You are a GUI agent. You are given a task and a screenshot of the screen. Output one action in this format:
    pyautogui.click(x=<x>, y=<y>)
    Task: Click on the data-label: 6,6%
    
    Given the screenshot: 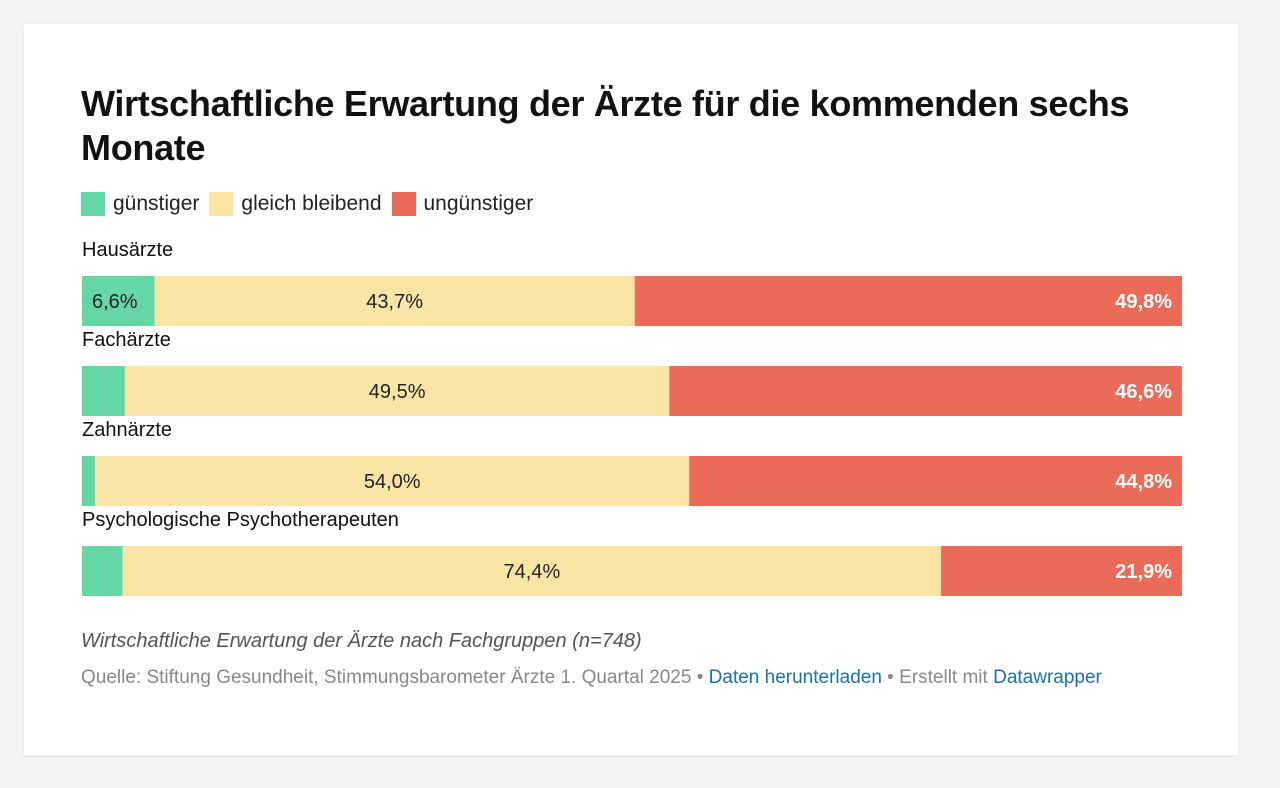 What is the action you would take?
    pyautogui.click(x=115, y=302)
    